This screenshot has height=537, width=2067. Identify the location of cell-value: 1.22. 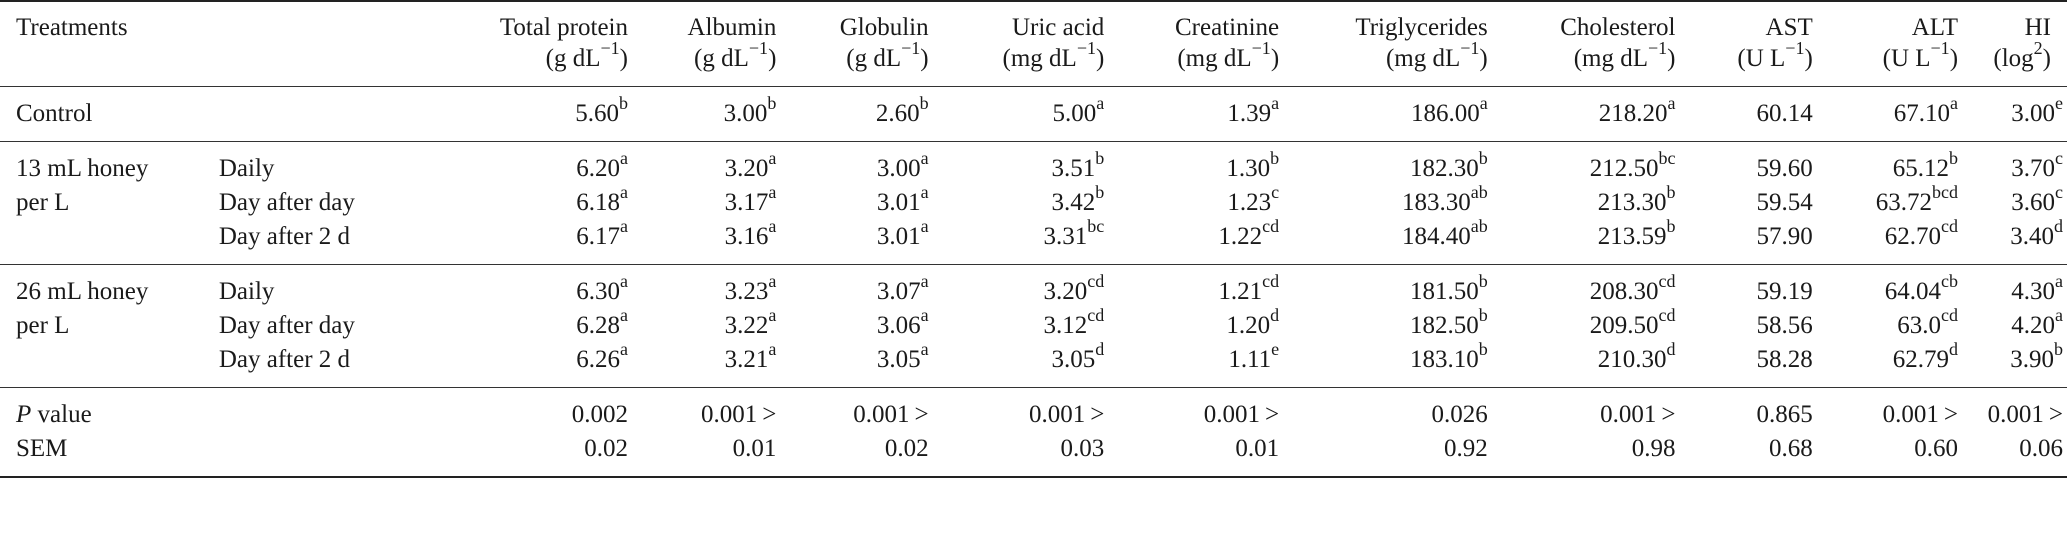
(1240, 236).